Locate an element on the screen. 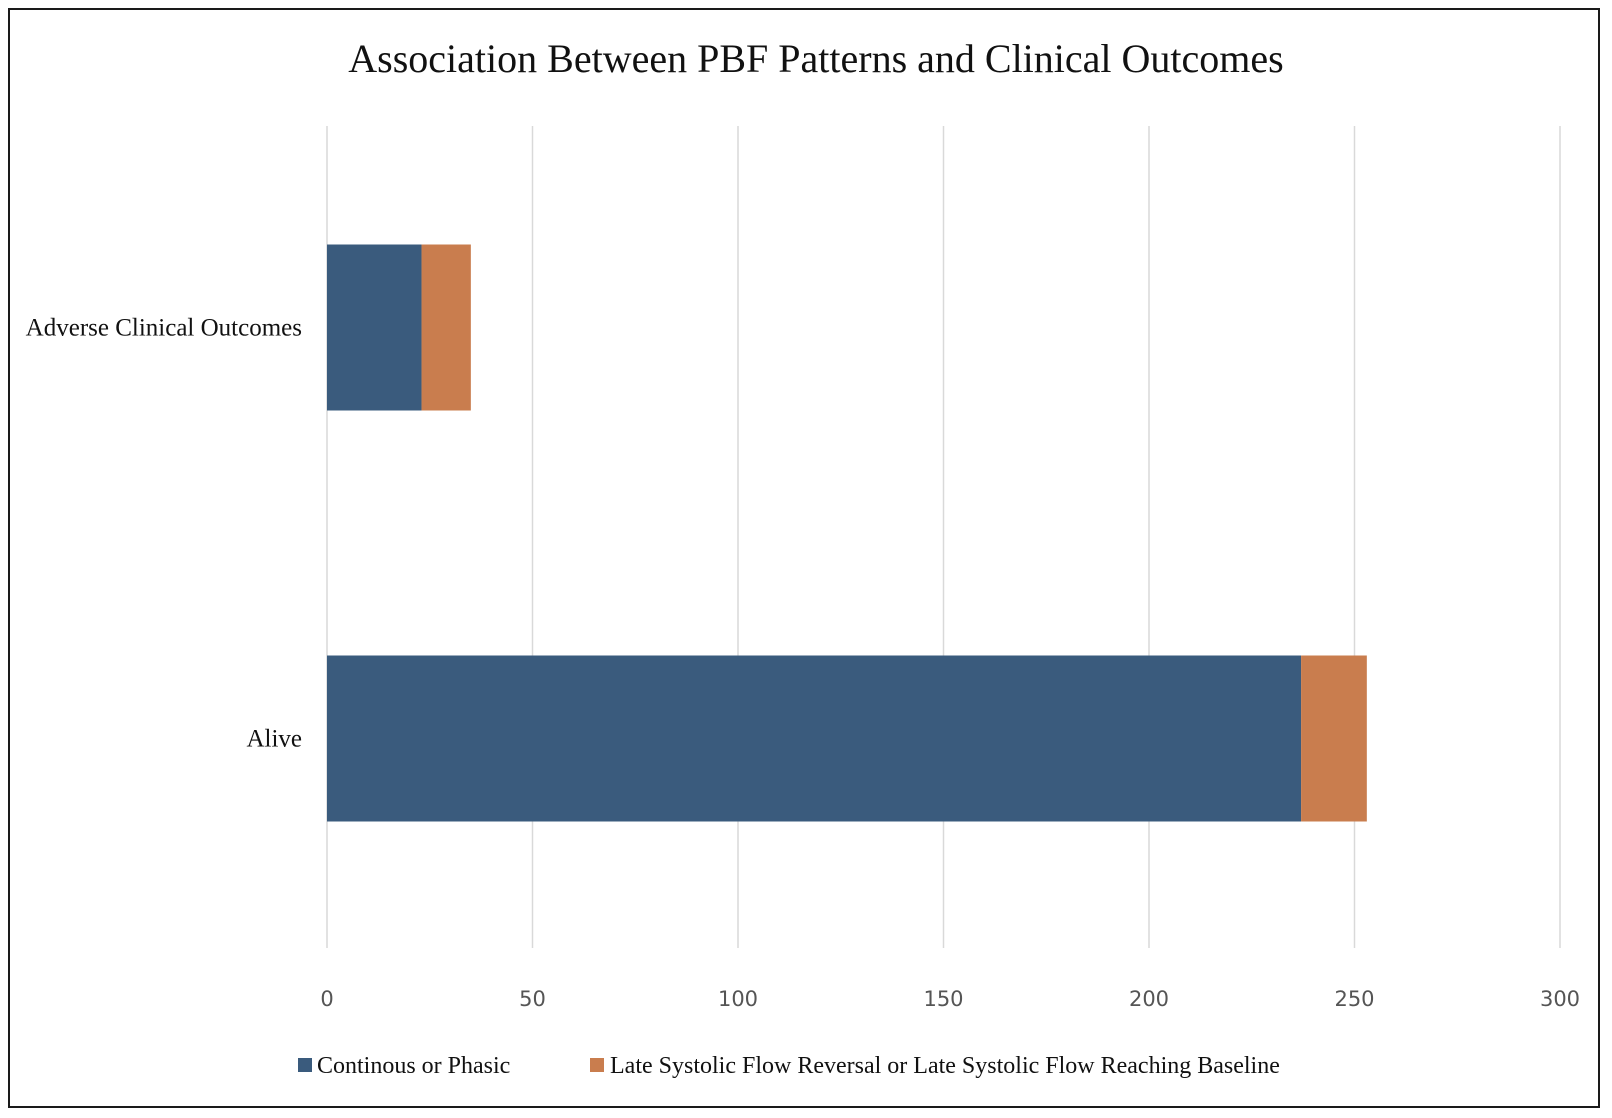  x-axis-tick-labels: 0 50 100 150 200 250 300 is located at coordinates (950, 999).